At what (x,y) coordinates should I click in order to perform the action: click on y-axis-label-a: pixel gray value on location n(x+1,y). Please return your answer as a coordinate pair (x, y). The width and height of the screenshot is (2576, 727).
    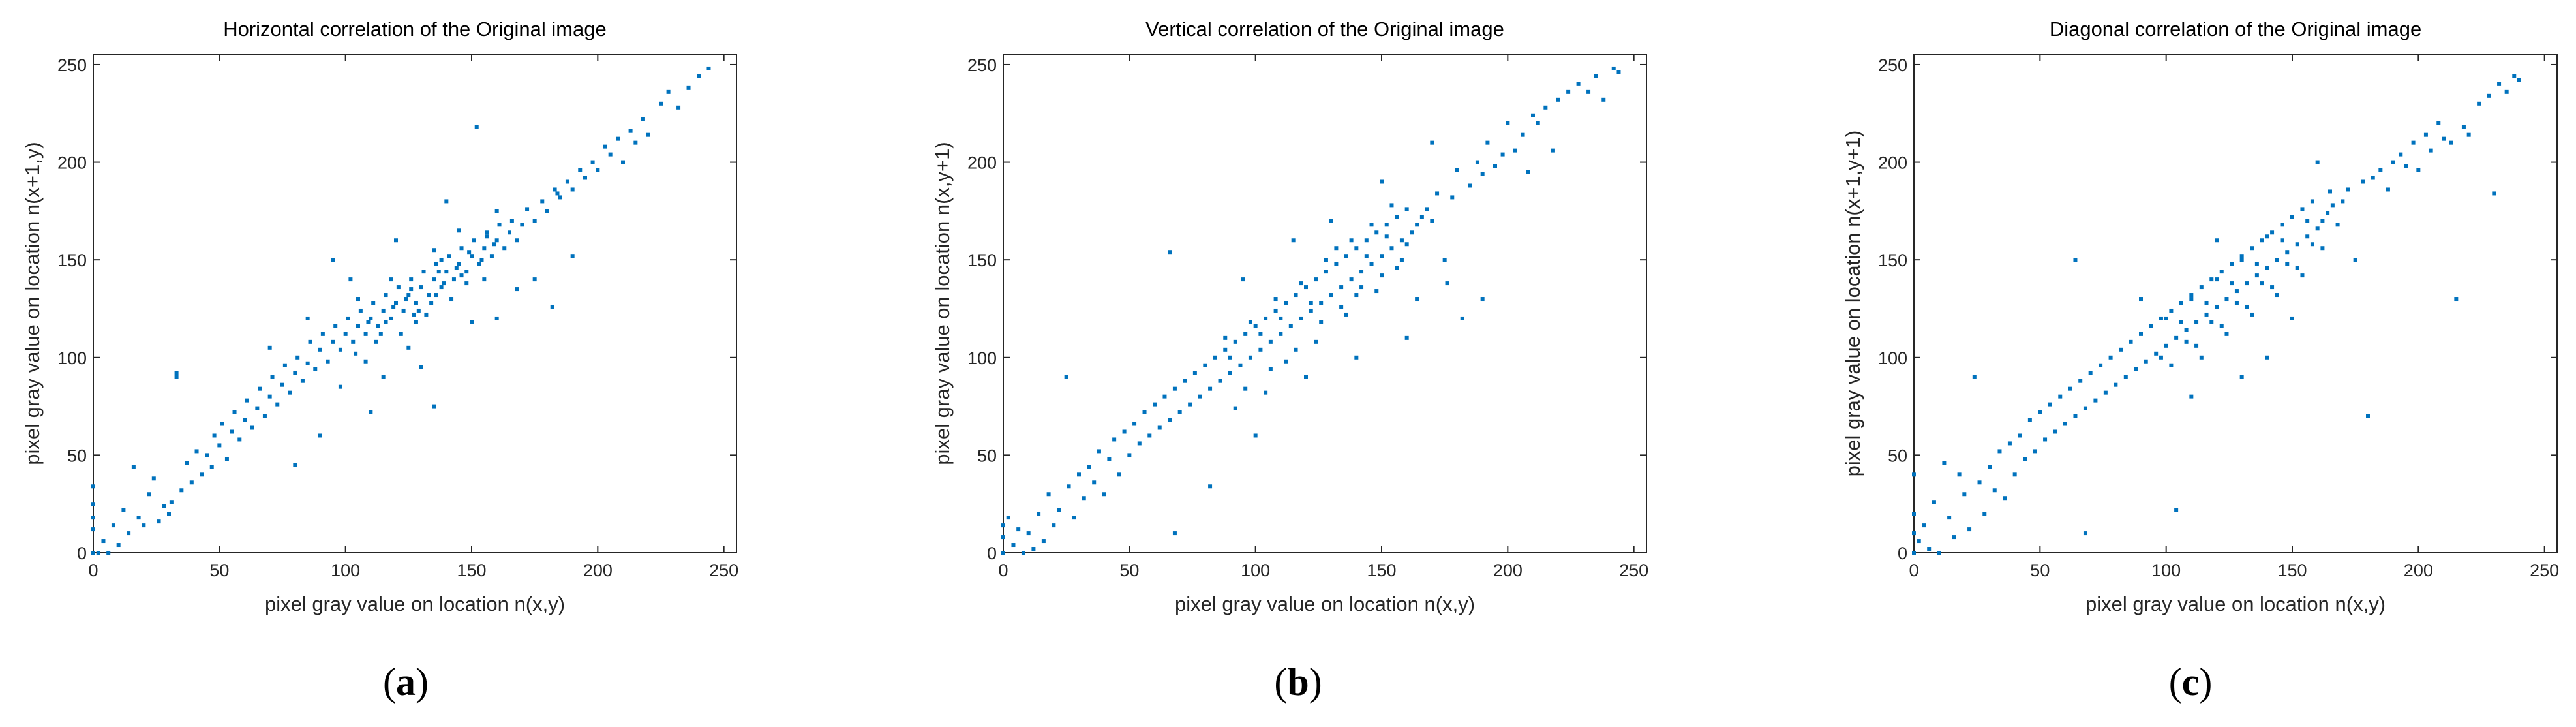
    Looking at the image, I should click on (32, 303).